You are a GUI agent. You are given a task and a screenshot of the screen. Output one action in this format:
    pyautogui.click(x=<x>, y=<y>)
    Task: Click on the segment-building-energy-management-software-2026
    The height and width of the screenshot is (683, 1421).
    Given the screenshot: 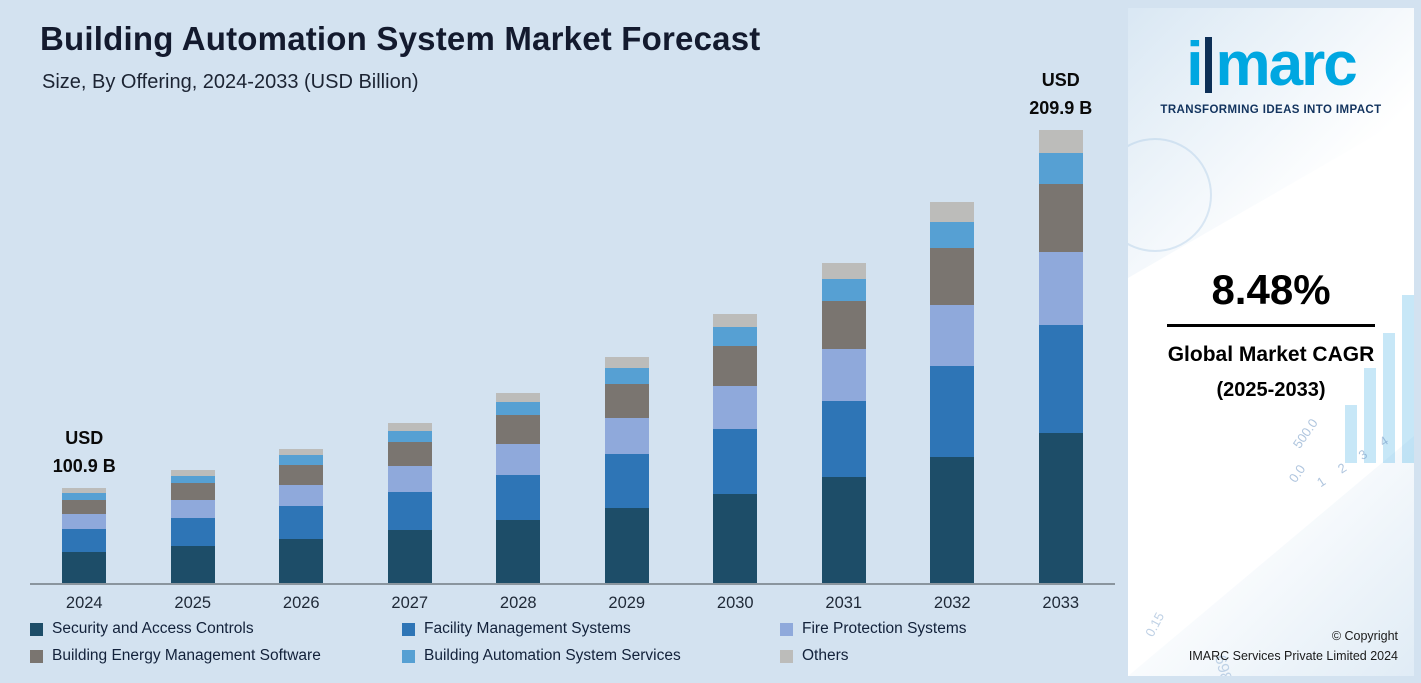 What is the action you would take?
    pyautogui.click(x=301, y=474)
    